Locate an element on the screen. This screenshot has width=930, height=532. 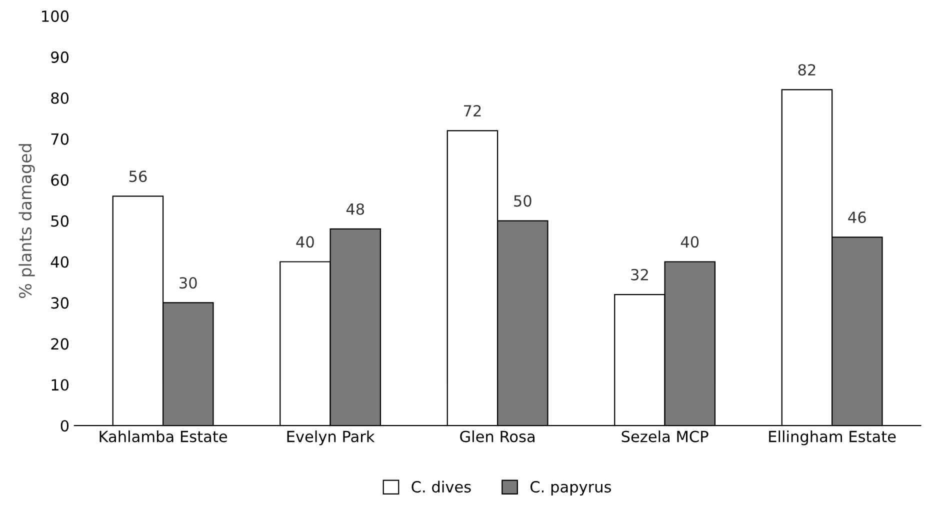
x-tick-label: Evelyn Park is located at coordinates (331, 438).